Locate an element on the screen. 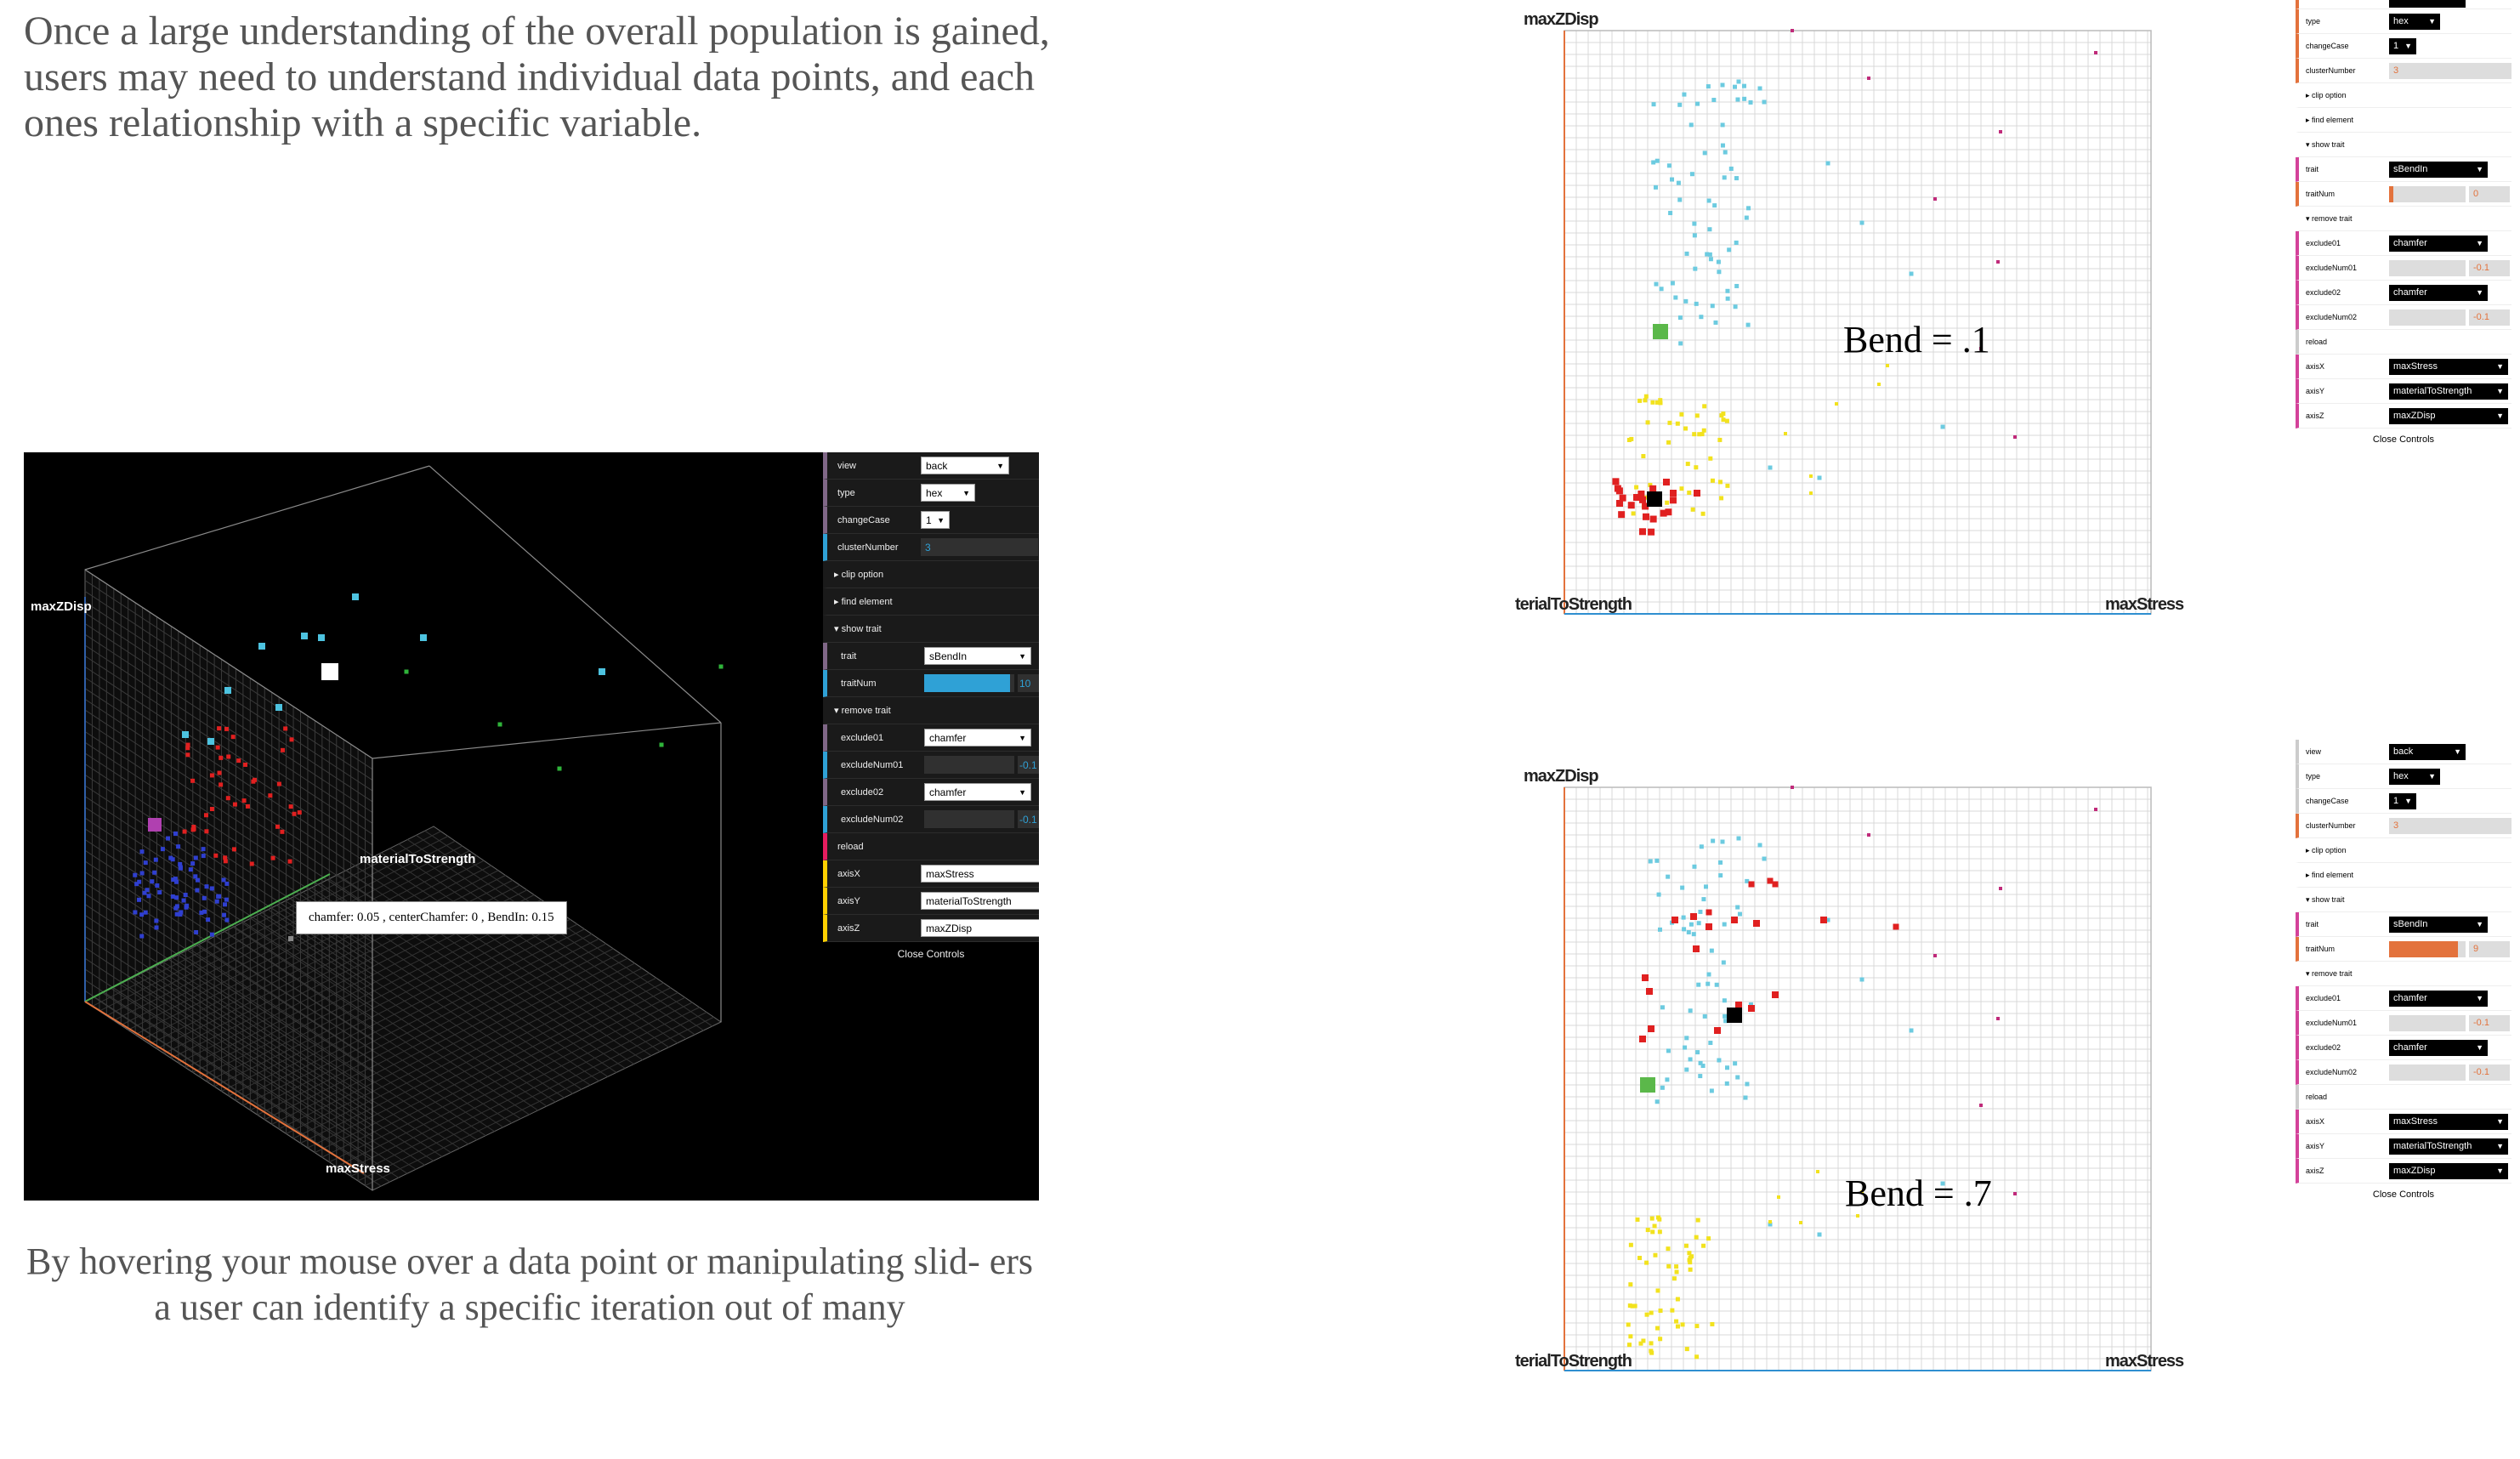 This screenshot has height=1459, width=2520. control-axisx: axisX maxStress is located at coordinates (931, 874).